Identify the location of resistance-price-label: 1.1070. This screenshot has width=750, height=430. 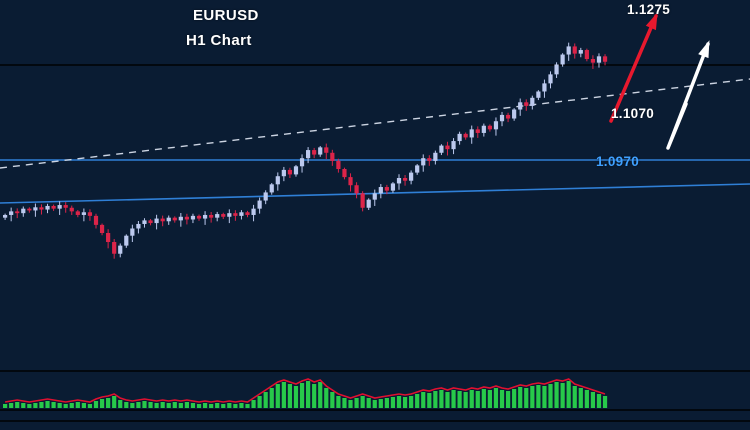
(633, 113).